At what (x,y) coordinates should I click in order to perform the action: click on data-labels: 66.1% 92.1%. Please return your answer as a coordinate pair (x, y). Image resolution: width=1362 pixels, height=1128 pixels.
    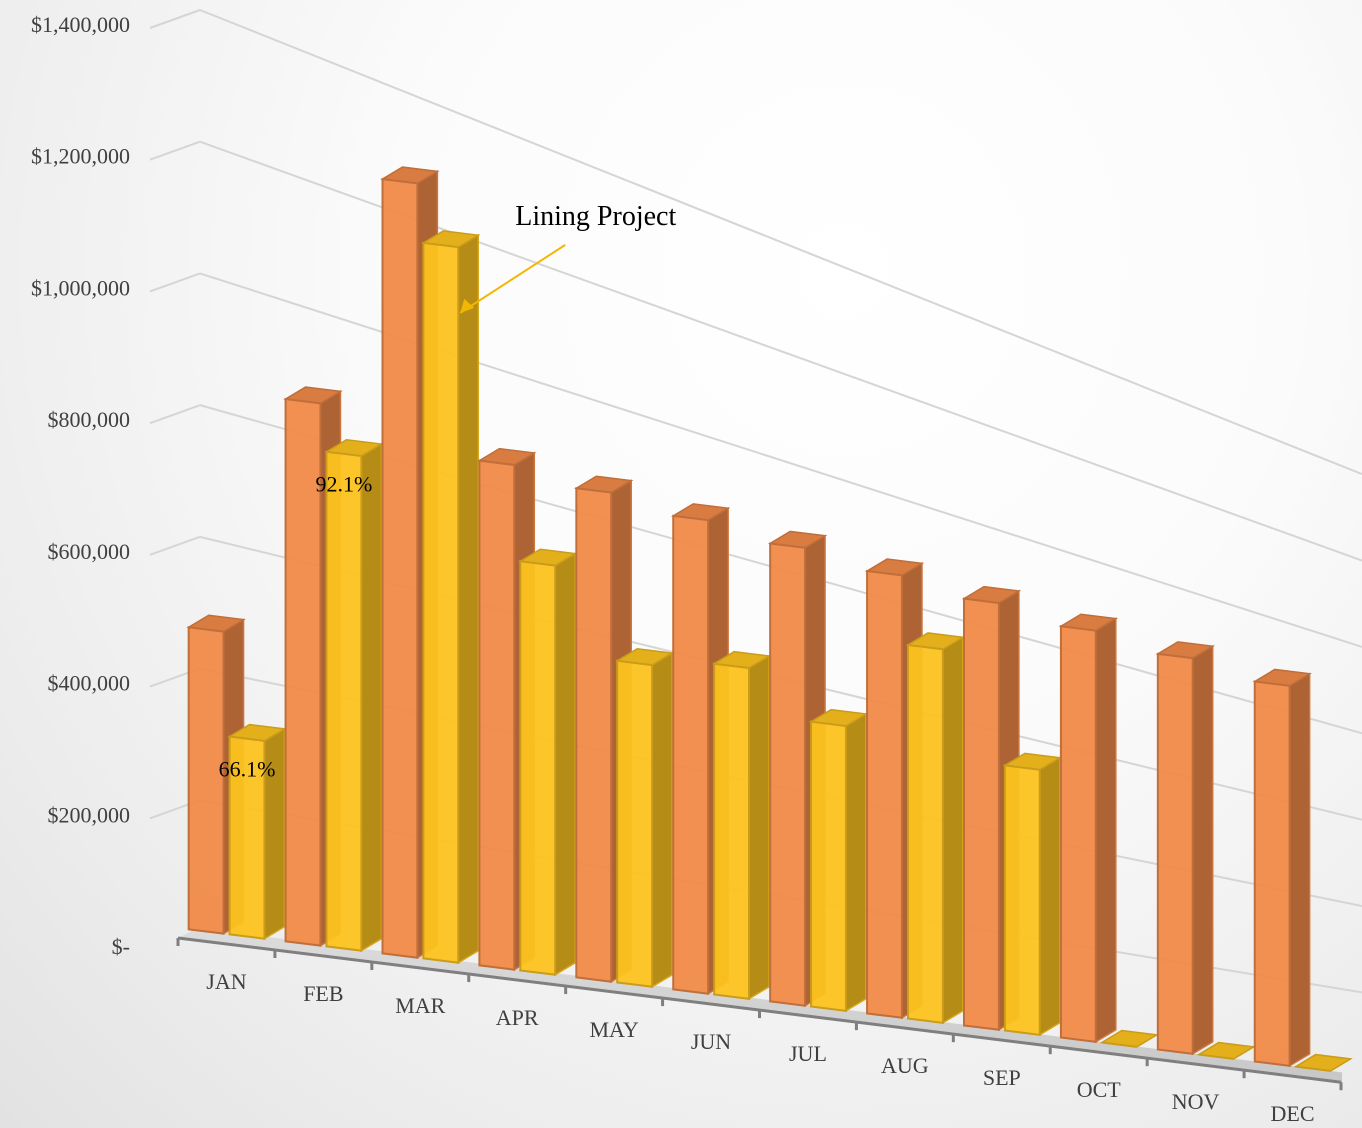
    Looking at the image, I should click on (296, 627).